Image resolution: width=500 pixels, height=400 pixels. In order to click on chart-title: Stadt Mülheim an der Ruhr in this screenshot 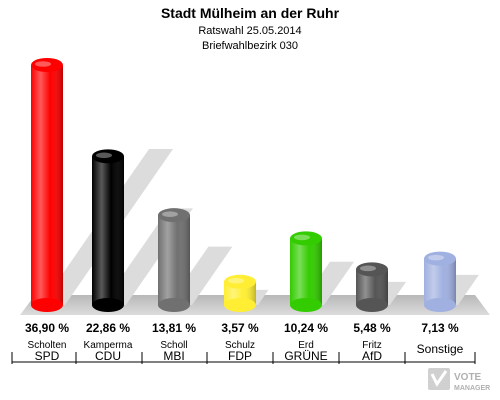, I will do `click(250, 13)`.